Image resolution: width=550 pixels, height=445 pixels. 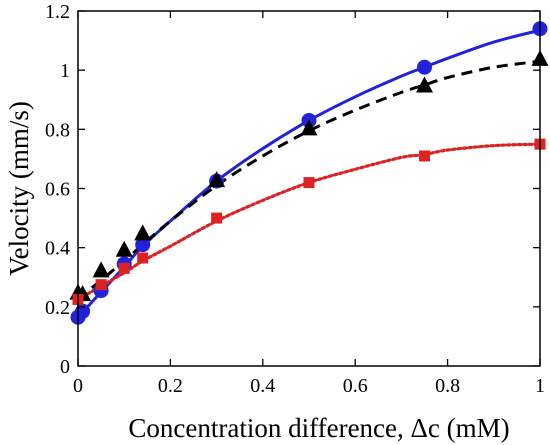 I want to click on y-tick-label: 1, so click(x=65, y=71).